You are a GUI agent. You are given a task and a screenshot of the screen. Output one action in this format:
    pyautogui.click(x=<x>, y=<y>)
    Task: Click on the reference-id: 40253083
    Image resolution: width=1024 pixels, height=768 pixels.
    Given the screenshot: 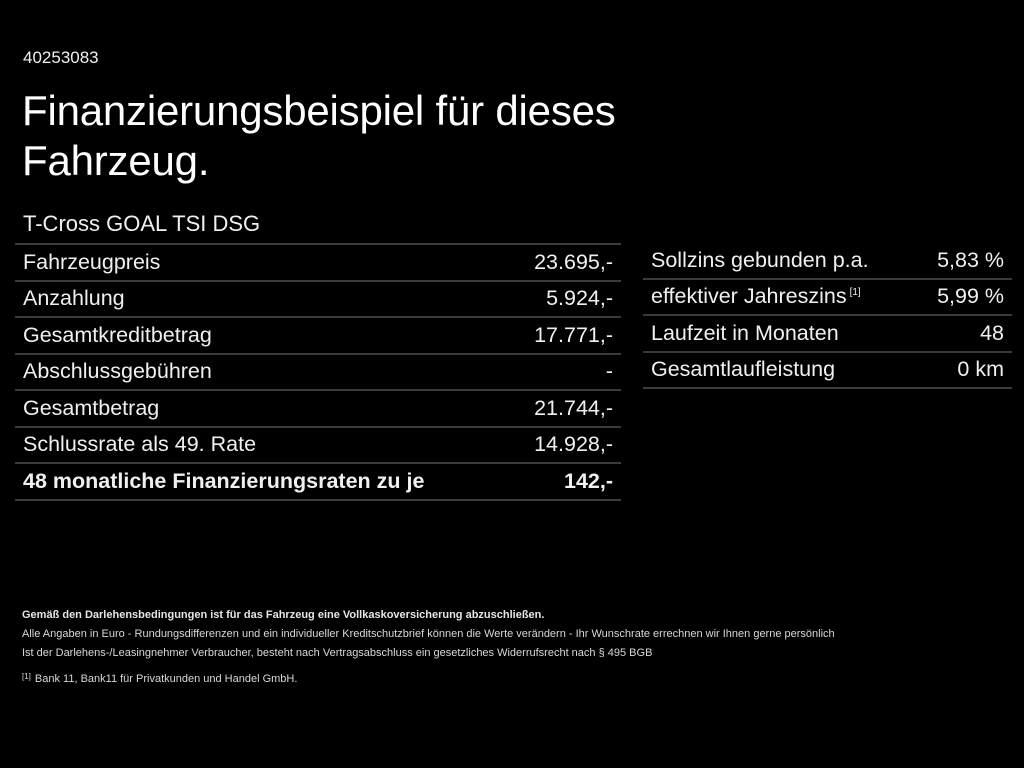 What is the action you would take?
    pyautogui.click(x=61, y=57)
    